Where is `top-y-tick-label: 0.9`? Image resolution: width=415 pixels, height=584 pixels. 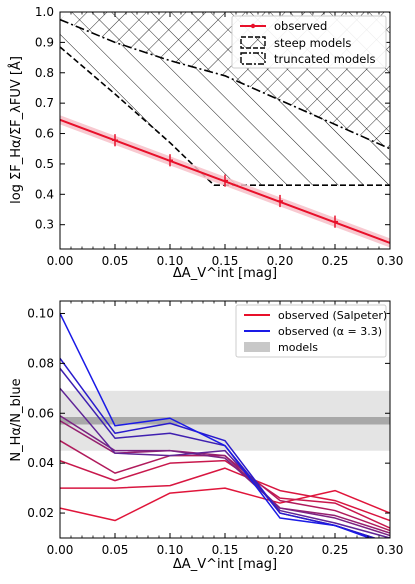
top-y-tick-label: 0.9 is located at coordinates (44, 42).